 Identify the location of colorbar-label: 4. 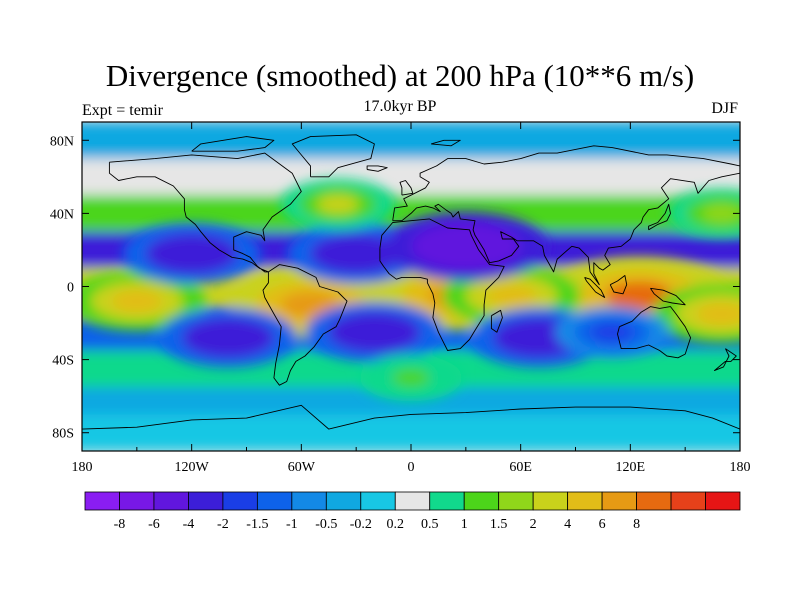
(567, 524).